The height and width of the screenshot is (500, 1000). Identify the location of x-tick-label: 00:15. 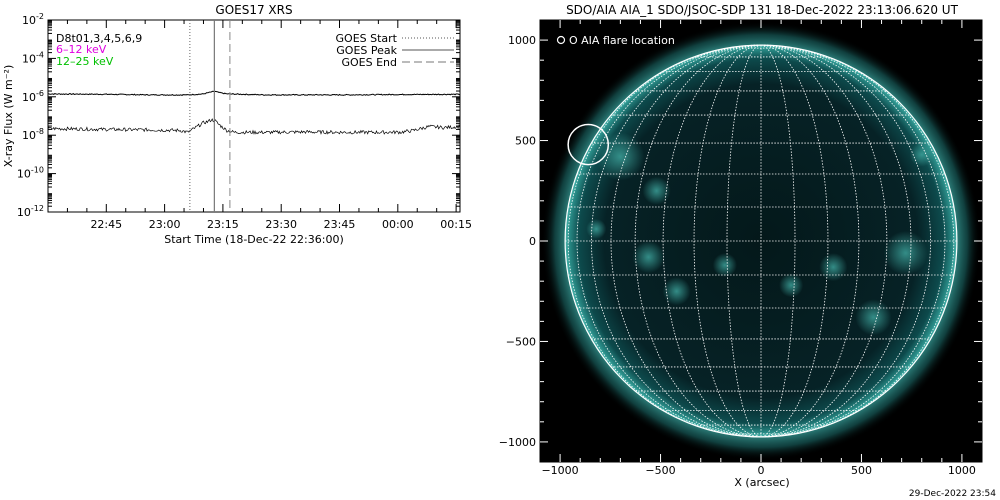
(456, 224).